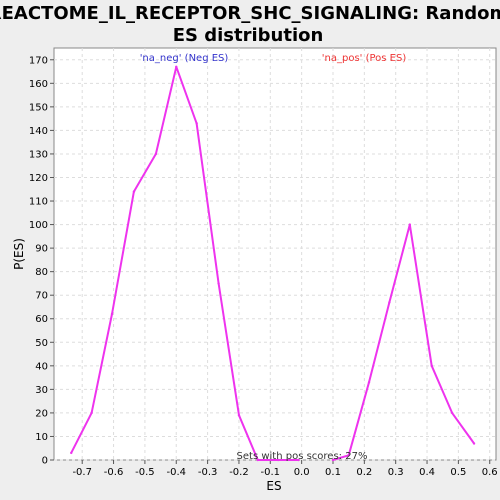 Image resolution: width=500 pixels, height=500 pixels. I want to click on x-tick-label: -0.3, so click(208, 472).